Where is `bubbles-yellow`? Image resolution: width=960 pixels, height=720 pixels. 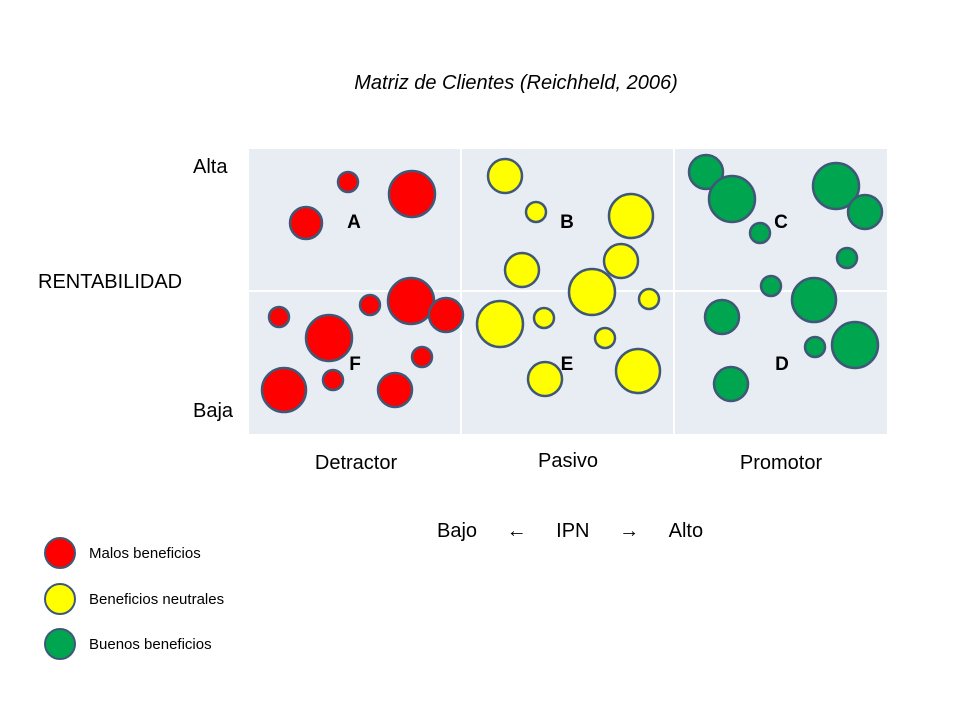 bubbles-yellow is located at coordinates (568, 277).